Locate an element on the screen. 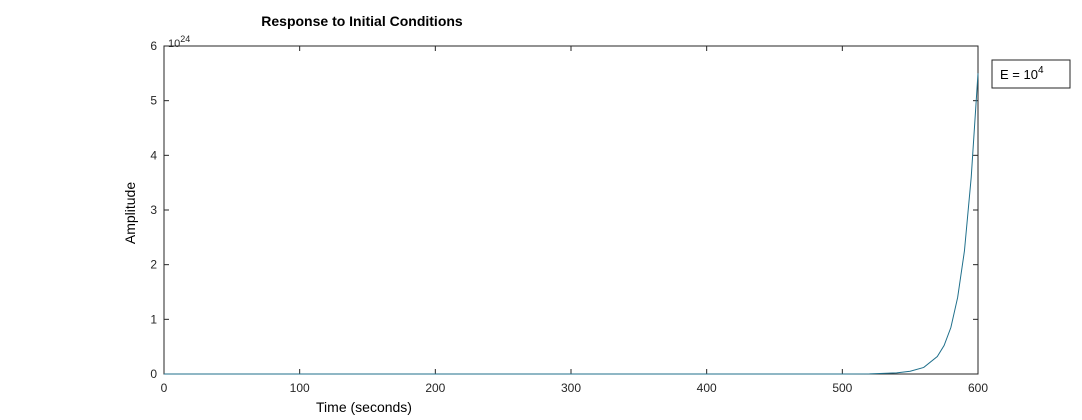  x-tick-label: 500 is located at coordinates (842, 388).